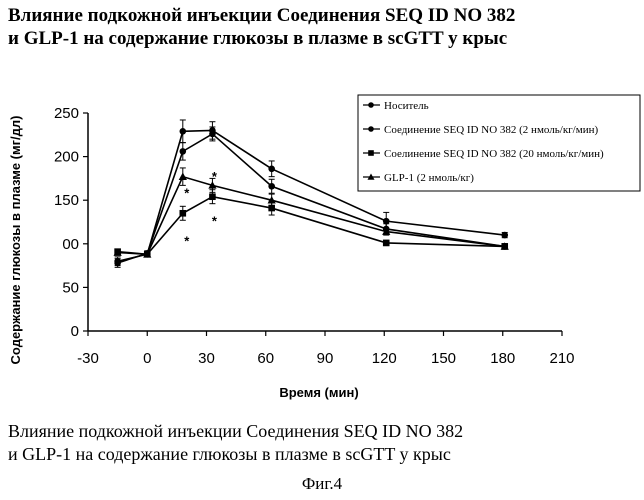  Describe the element at coordinates (502, 358) in the screenshot. I see `x-tick-label: 180` at that location.